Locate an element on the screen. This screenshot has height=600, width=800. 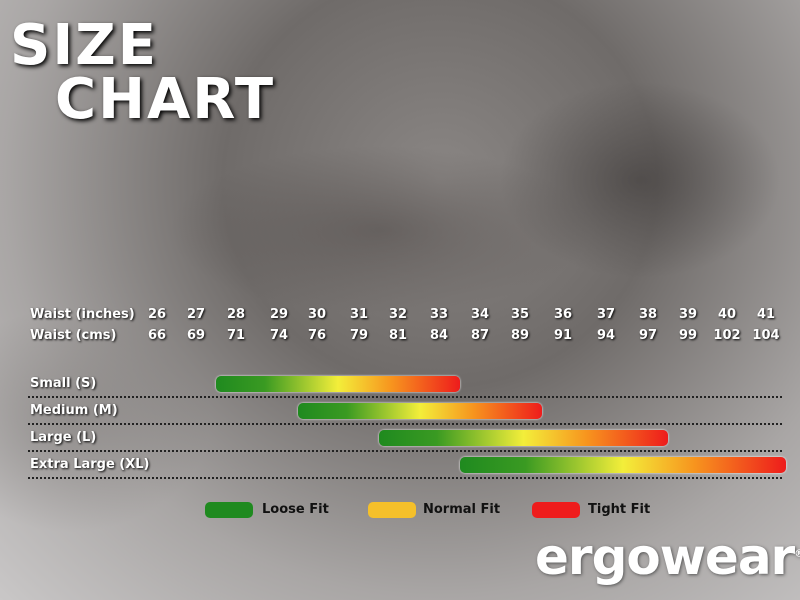
size-label: Medium (M) is located at coordinates (74, 410).